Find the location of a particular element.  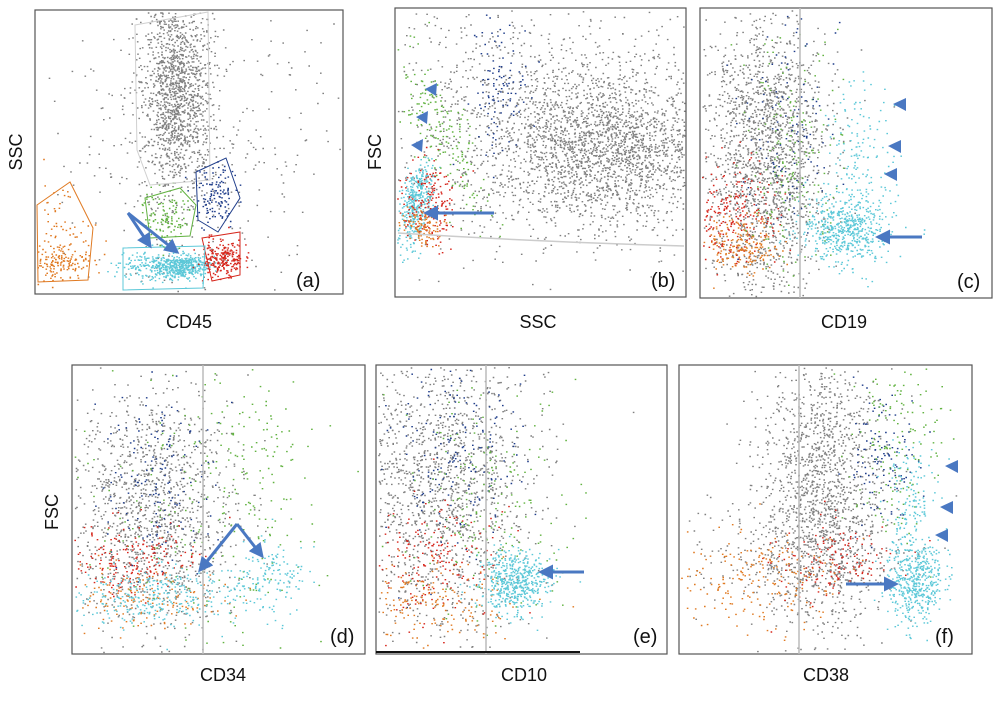

panel-d-points is located at coordinates (216, 510).